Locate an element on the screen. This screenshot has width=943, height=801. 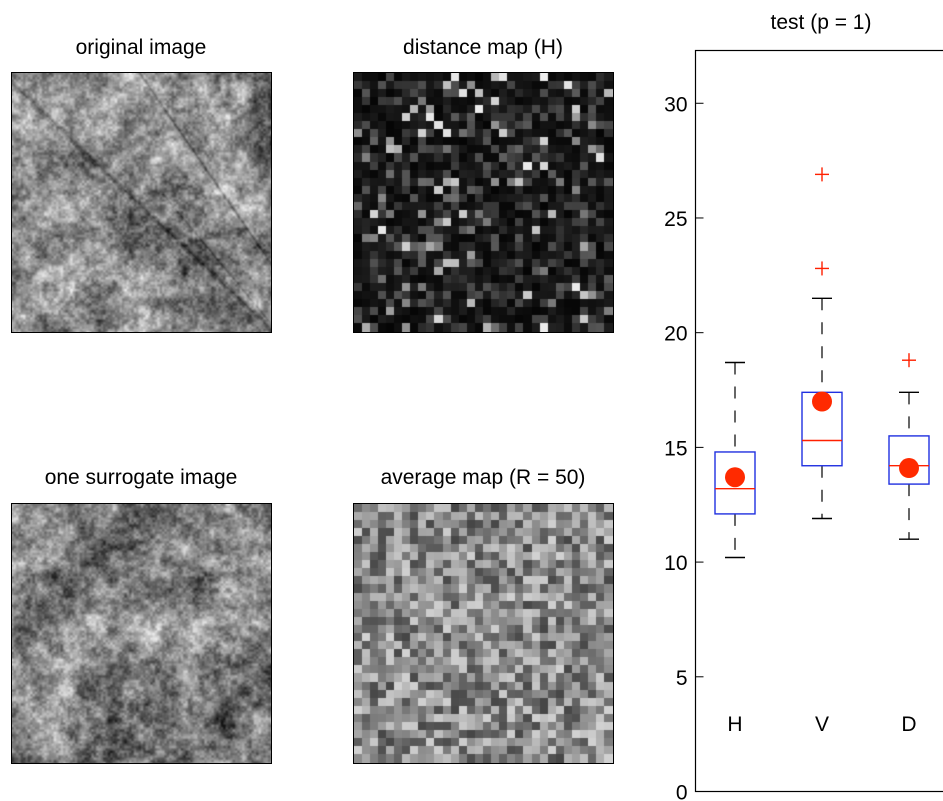
original-image-title: original image is located at coordinates (141, 47).